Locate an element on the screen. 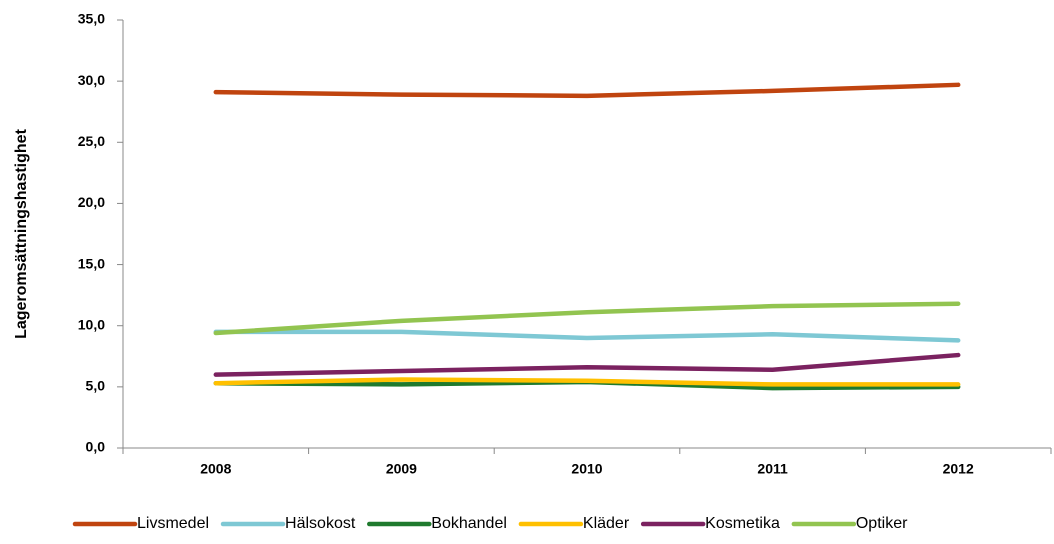 This screenshot has width=1054, height=544. x-tick-label: 2012 is located at coordinates (958, 469).